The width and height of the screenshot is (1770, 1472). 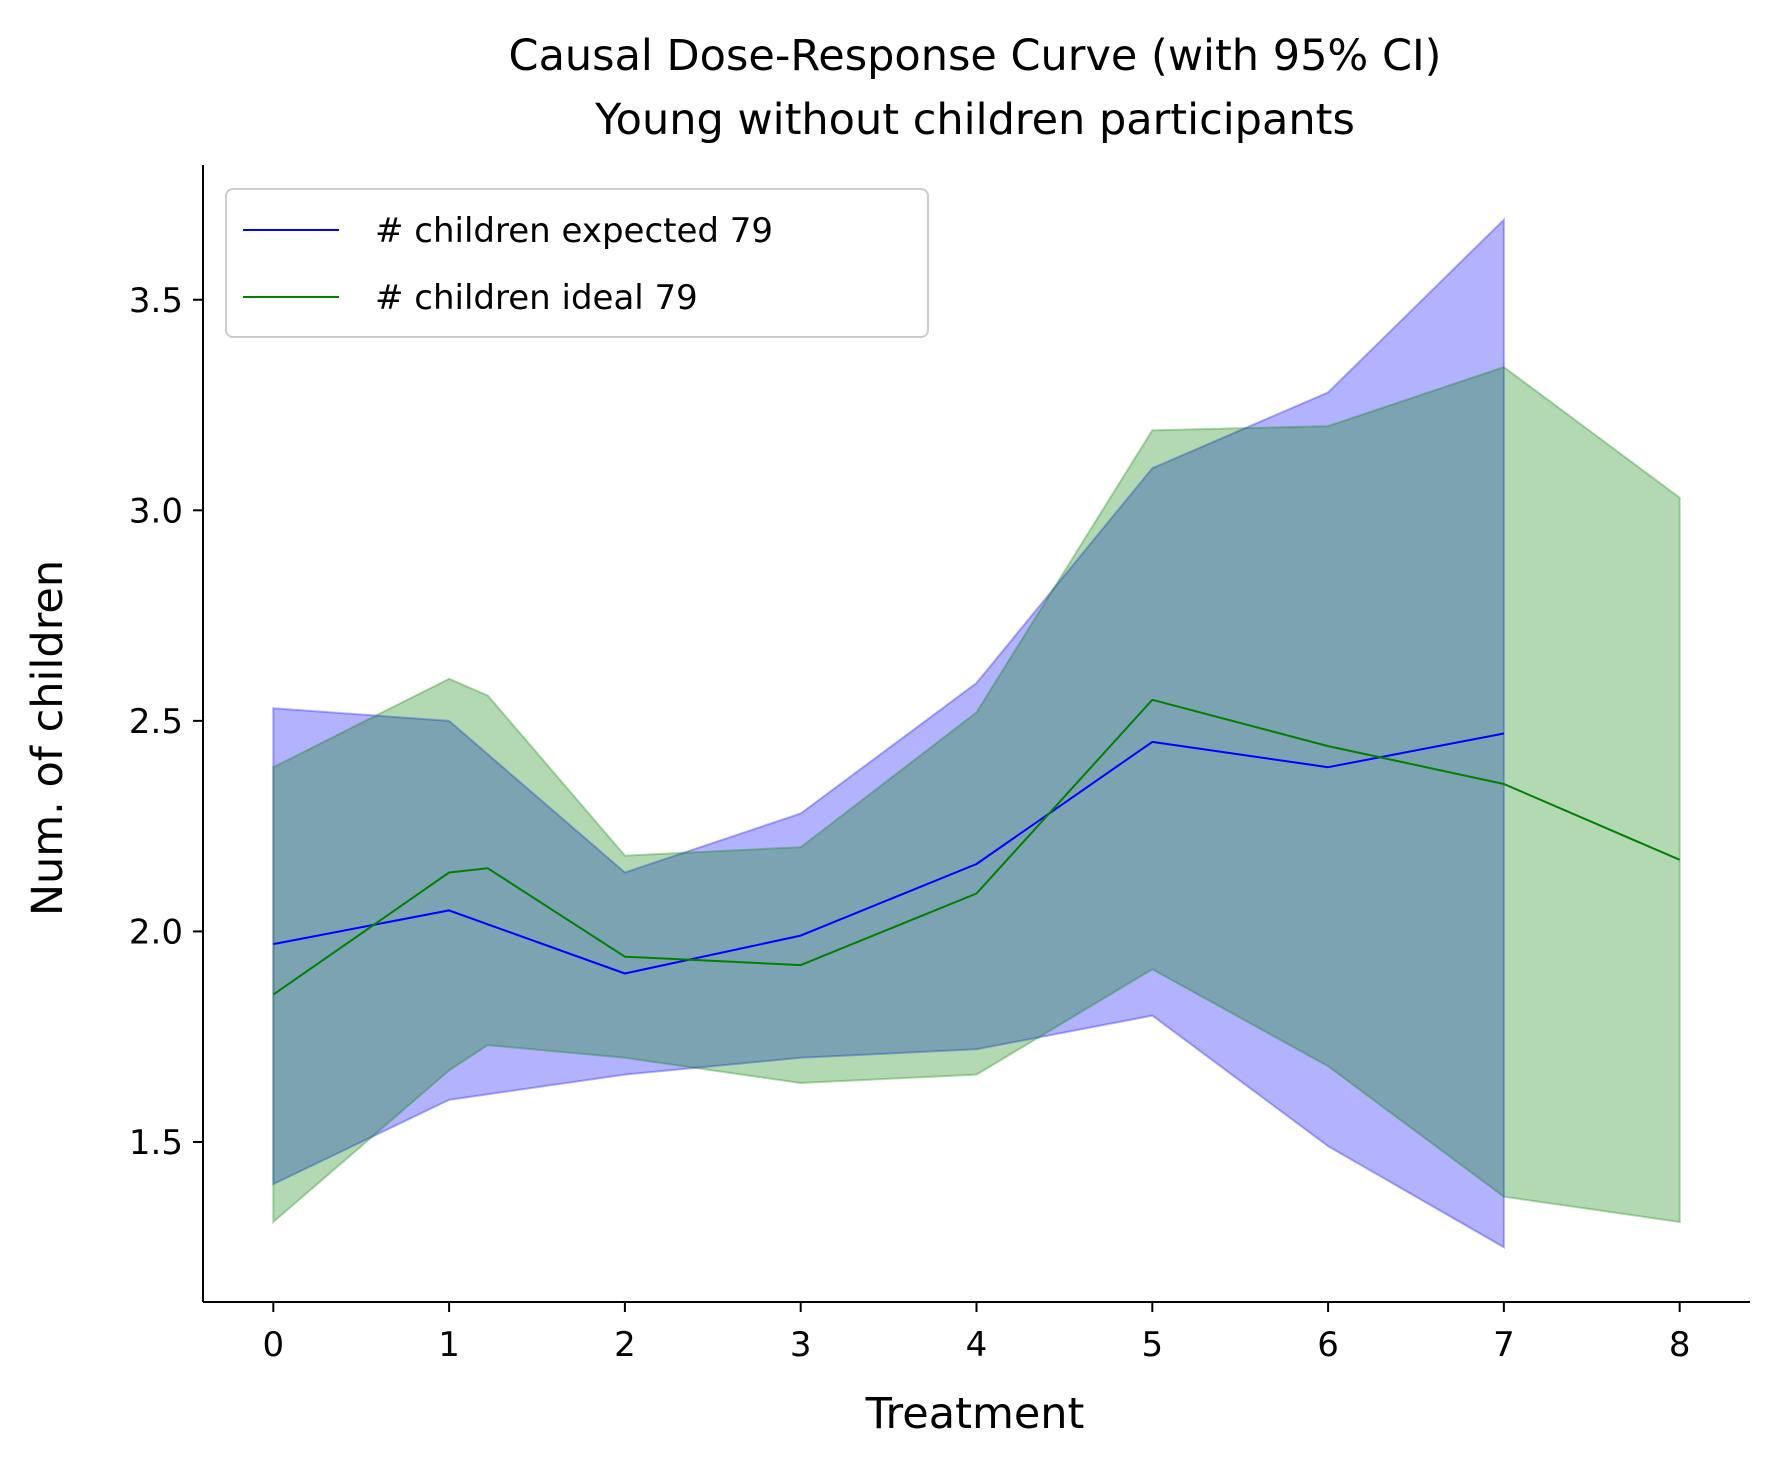 I want to click on x-axis-ticks: 0 1 2 3 4 5 6 7 8, so click(x=976, y=1333).